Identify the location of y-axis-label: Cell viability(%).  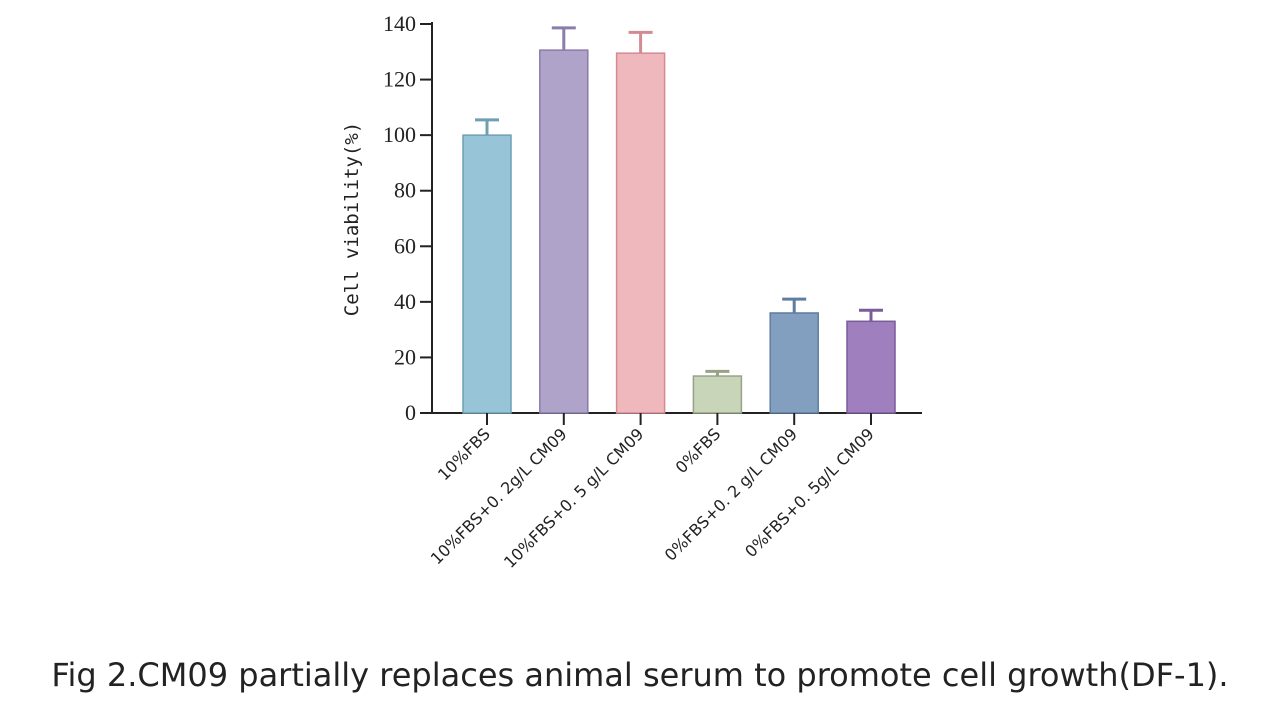
(352, 219).